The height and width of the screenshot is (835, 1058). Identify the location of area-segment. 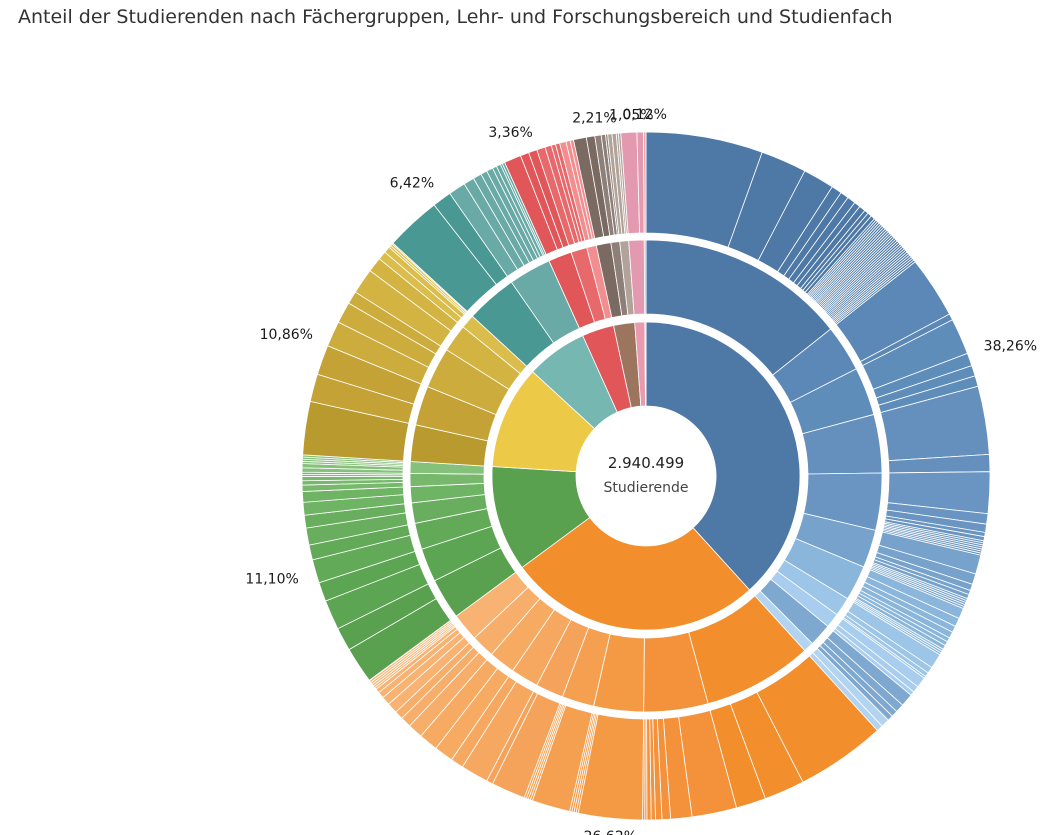
(645, 277).